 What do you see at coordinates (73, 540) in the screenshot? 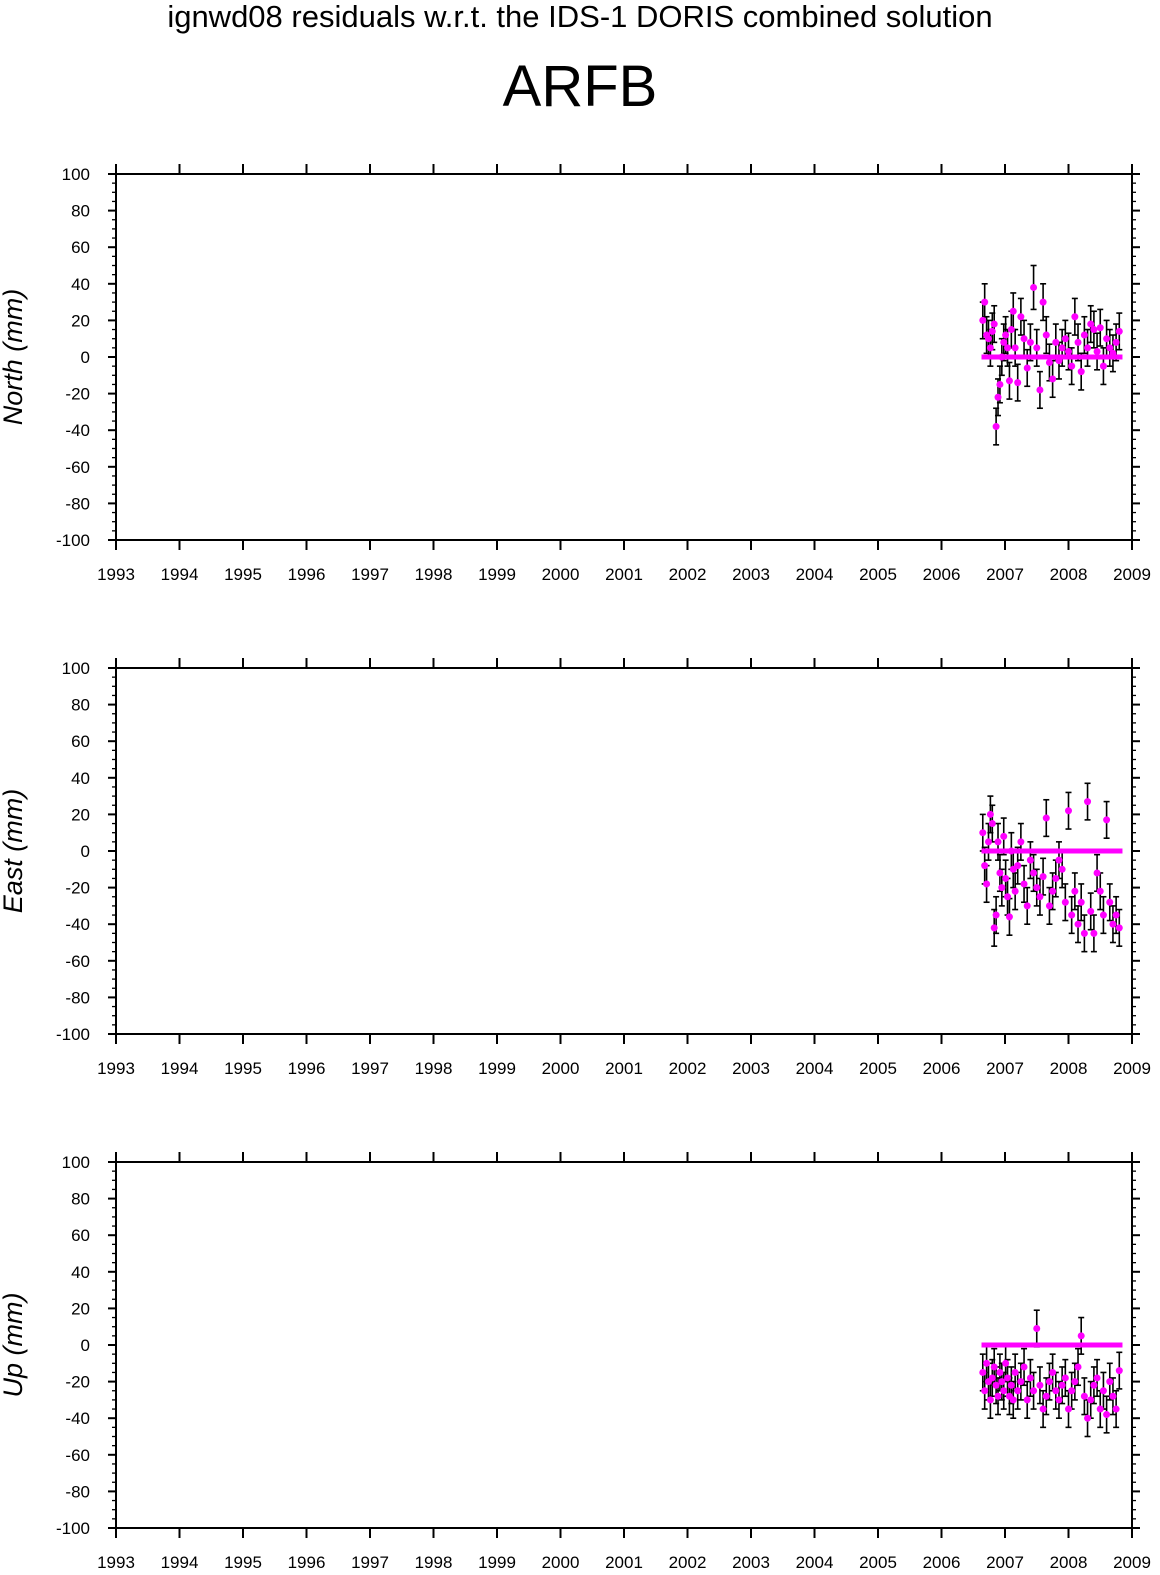
I see `y-tick-label: -100` at bounding box center [73, 540].